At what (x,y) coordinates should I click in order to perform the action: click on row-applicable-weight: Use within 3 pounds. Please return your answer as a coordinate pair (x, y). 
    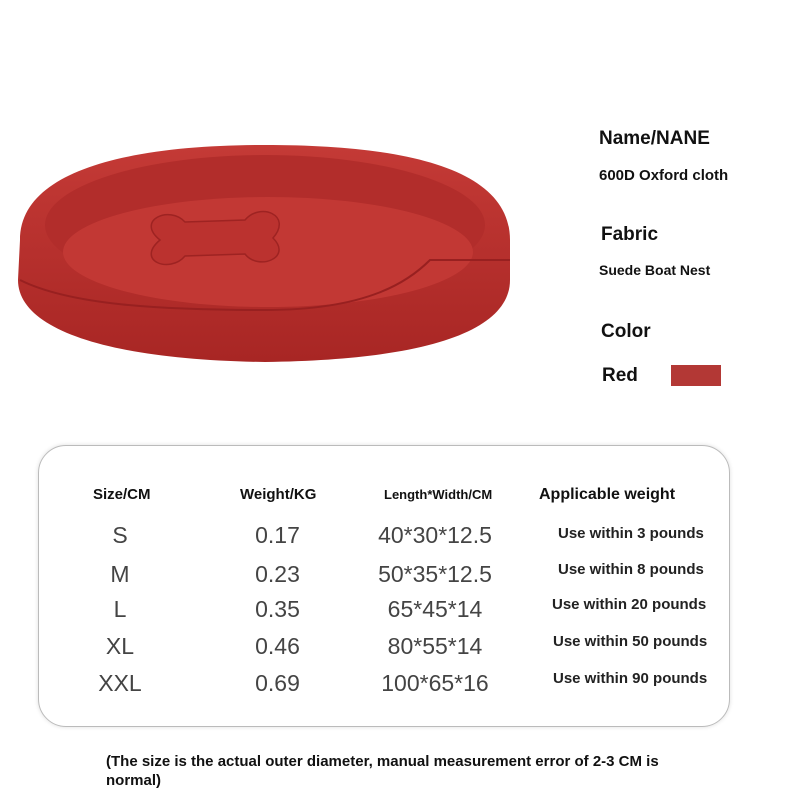
    Looking at the image, I should click on (631, 533).